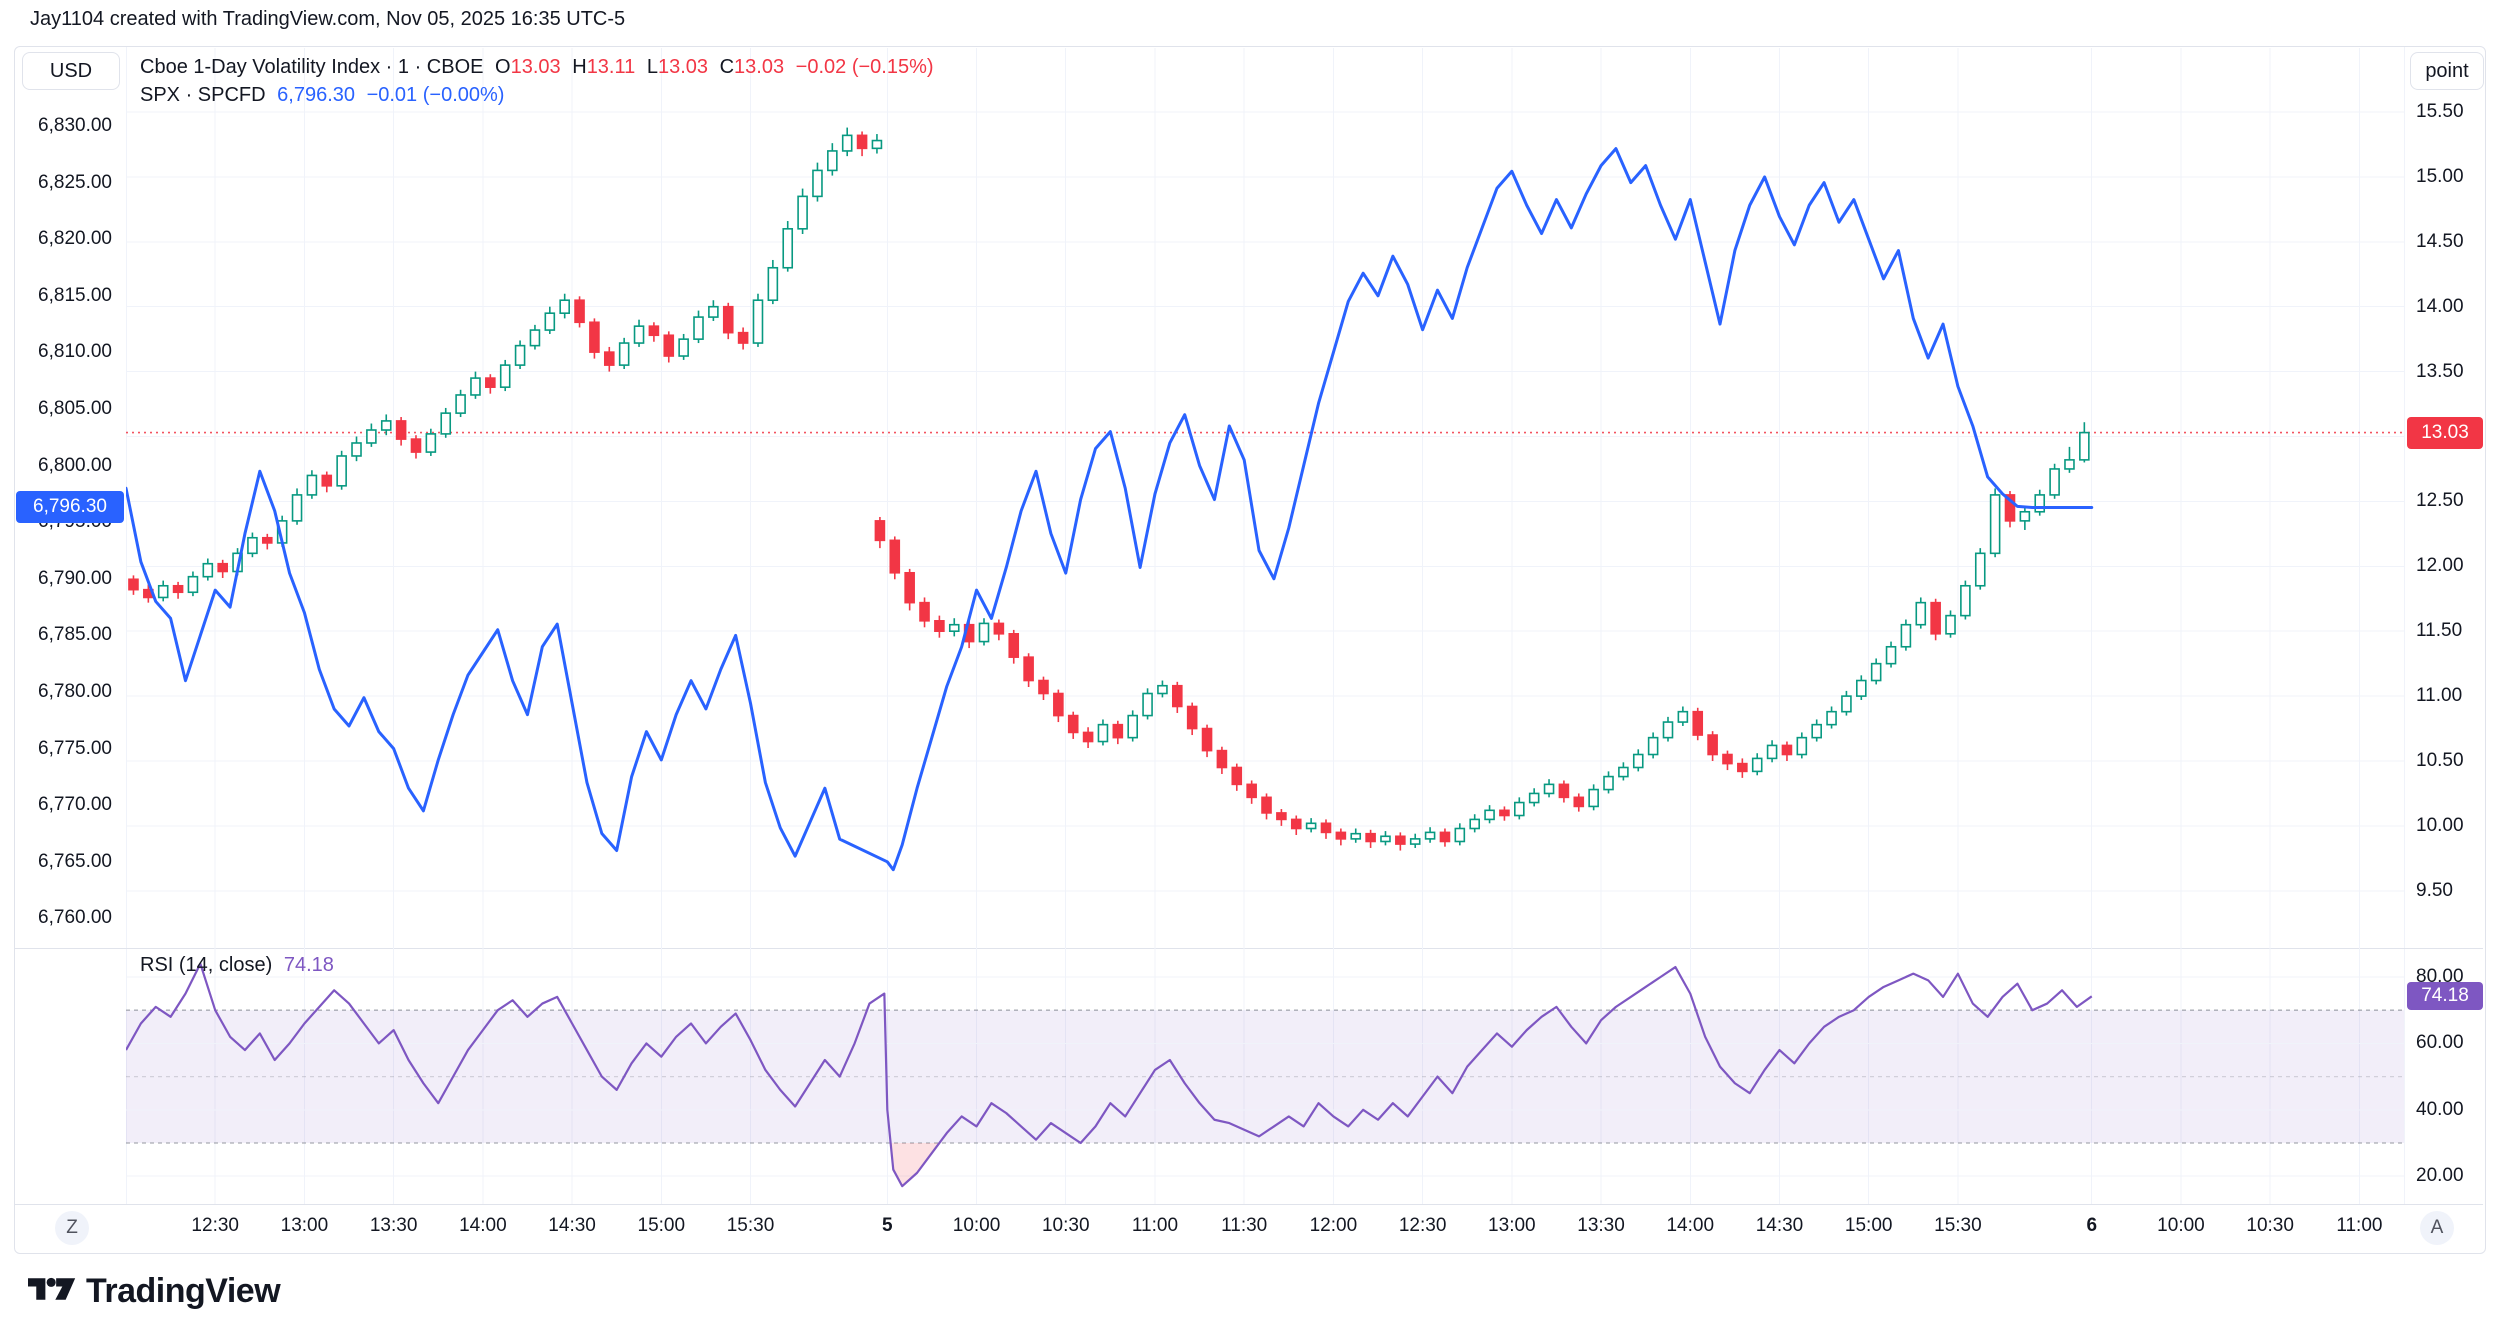  I want to click on vix-change-value: −0.02 (−0.15%), so click(864, 67).